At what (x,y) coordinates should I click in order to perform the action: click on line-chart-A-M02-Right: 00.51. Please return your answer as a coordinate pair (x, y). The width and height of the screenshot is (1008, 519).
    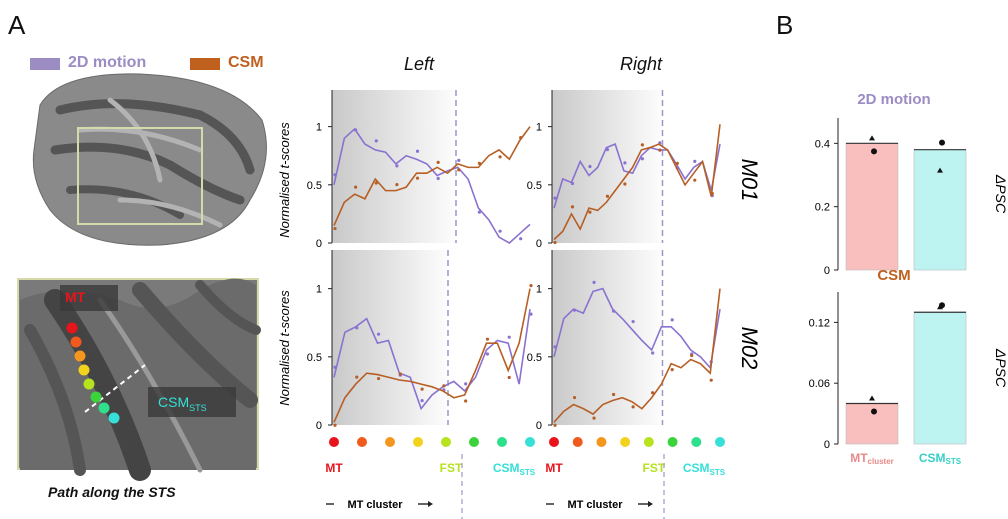
    Looking at the image, I should click on (624, 341).